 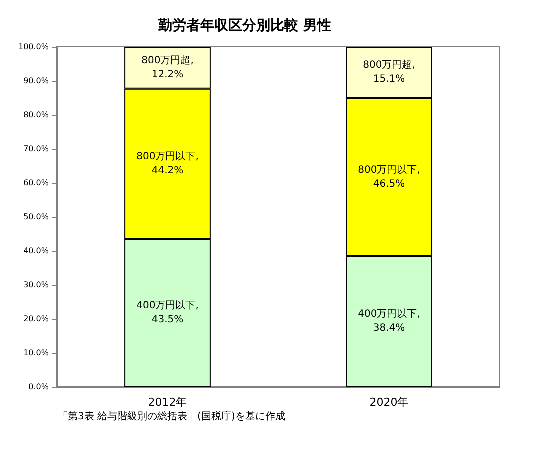 I want to click on y-tick-label: 80.0%, so click(x=37, y=115).